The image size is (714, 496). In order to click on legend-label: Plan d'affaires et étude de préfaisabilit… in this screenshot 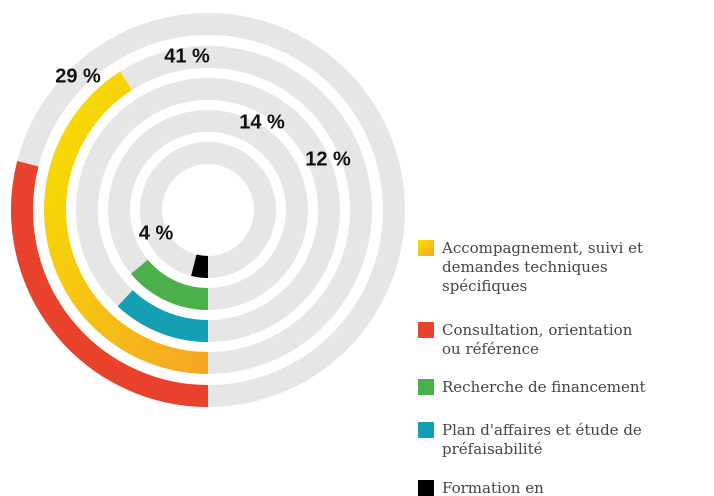, I will do `click(542, 439)`.